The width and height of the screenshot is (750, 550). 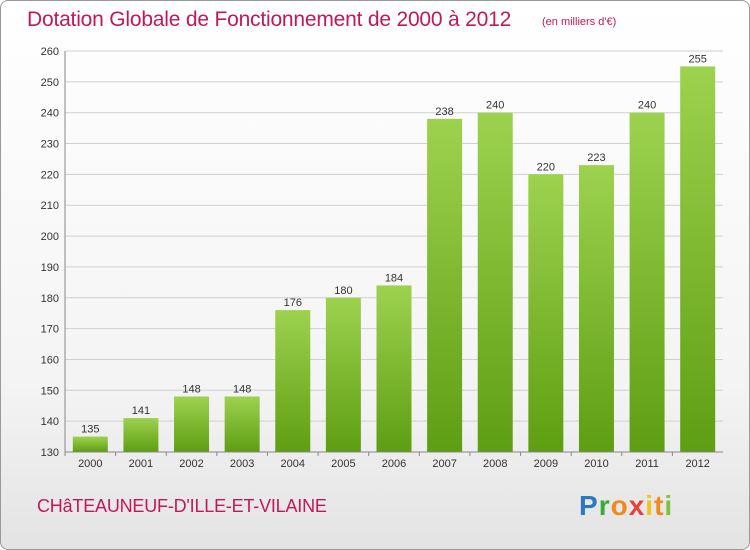 What do you see at coordinates (141, 411) in the screenshot?
I see `data-label: 141` at bounding box center [141, 411].